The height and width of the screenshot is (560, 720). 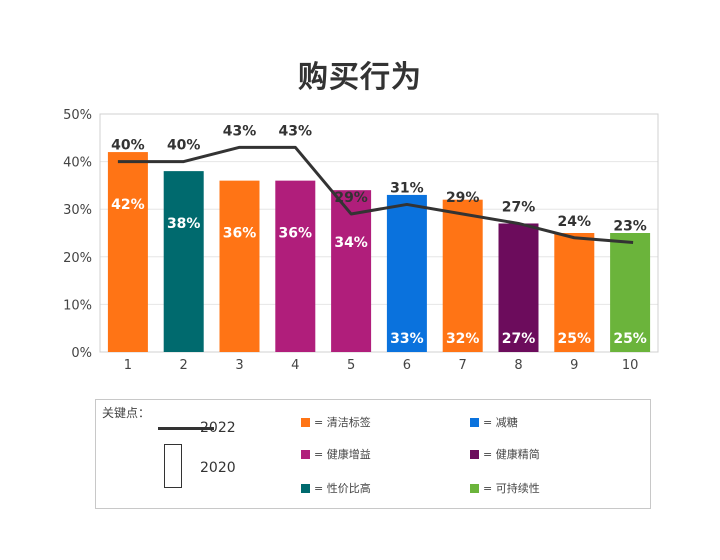 What do you see at coordinates (336, 454) in the screenshot?
I see `legend-item-health-plus: = 健康增益` at bounding box center [336, 454].